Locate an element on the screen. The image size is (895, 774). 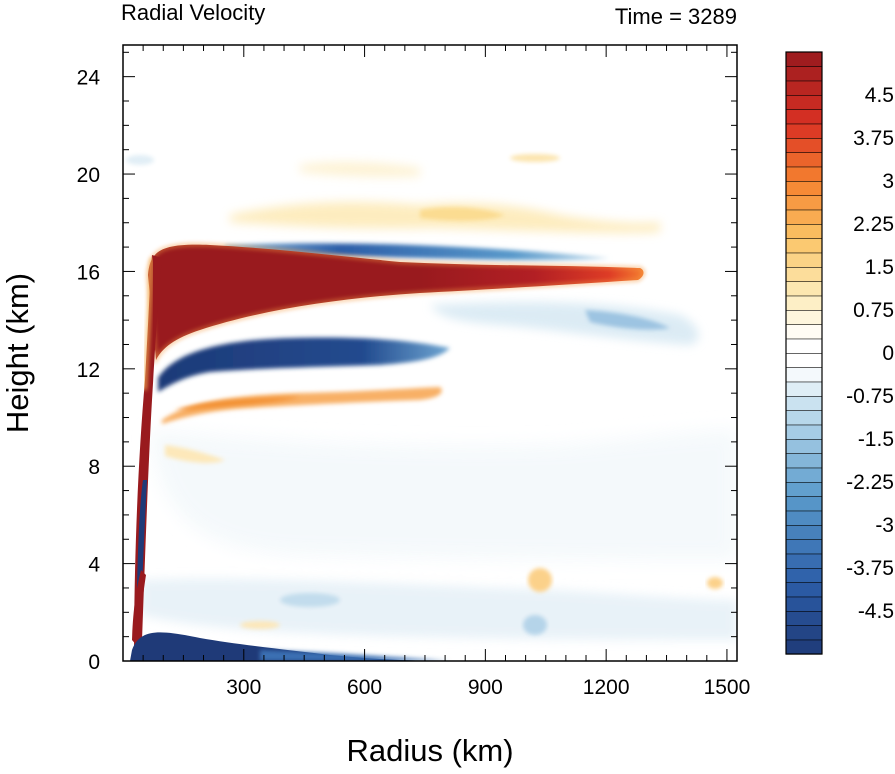
x-axis-label: Radius (km) is located at coordinates (429, 750).